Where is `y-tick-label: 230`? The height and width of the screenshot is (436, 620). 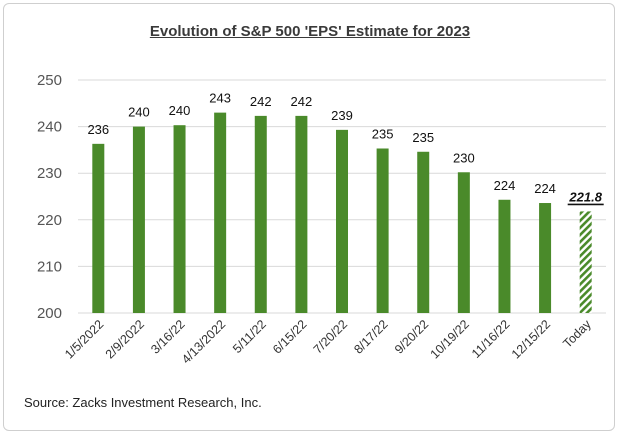
y-tick-label: 230 is located at coordinates (49, 173).